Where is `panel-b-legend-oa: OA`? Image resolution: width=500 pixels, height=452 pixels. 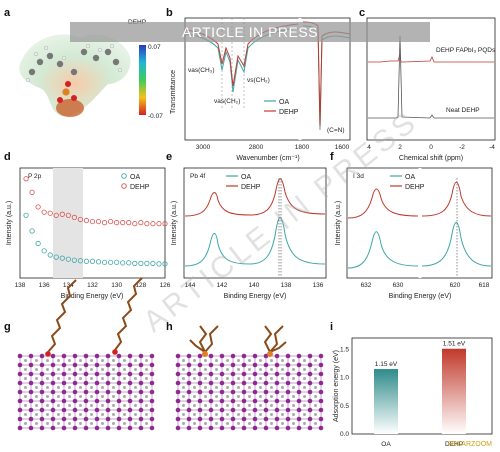
panel-b-legend-oa: OA is located at coordinates (284, 102).